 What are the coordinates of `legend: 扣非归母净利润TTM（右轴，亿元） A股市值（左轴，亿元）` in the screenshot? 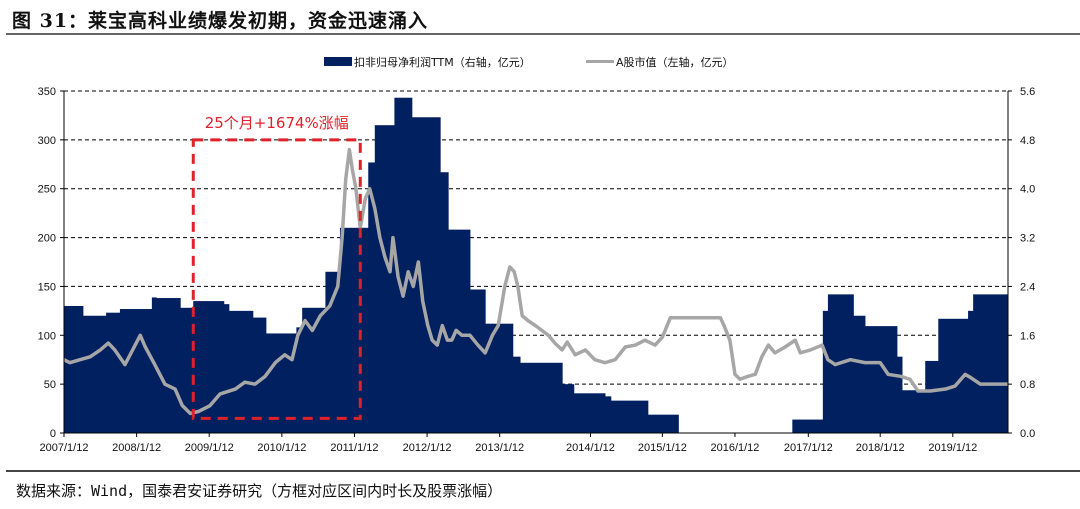 It's located at (529, 62).